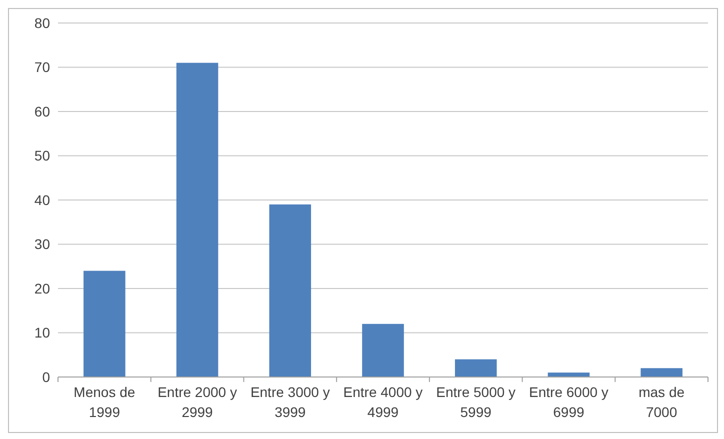 This screenshot has width=724, height=439. I want to click on x-tick-label: Entre 3000 y 3999, so click(290, 402).